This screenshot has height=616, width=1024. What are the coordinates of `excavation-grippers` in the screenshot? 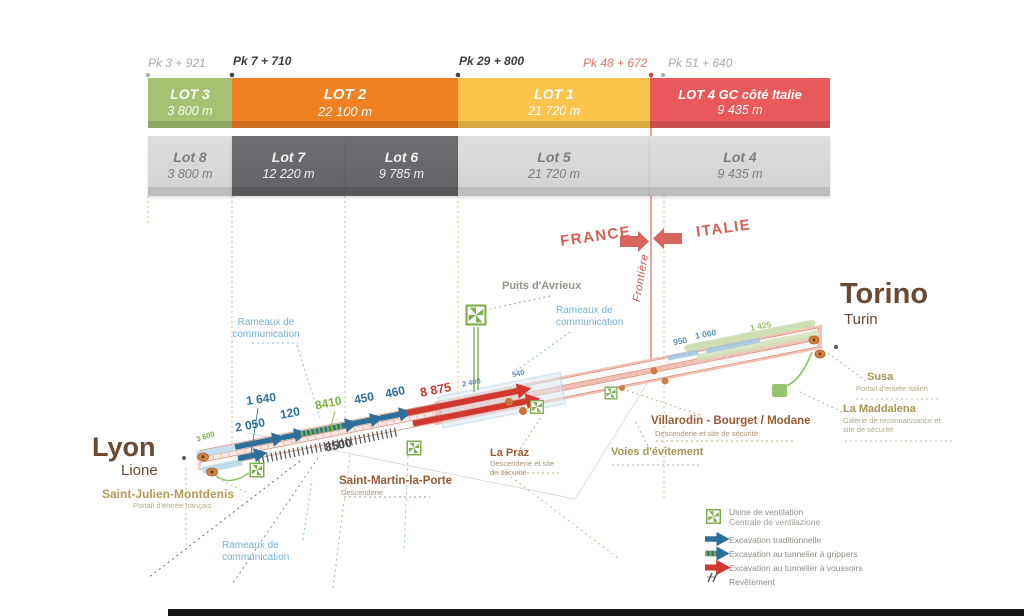 It's located at (329, 427).